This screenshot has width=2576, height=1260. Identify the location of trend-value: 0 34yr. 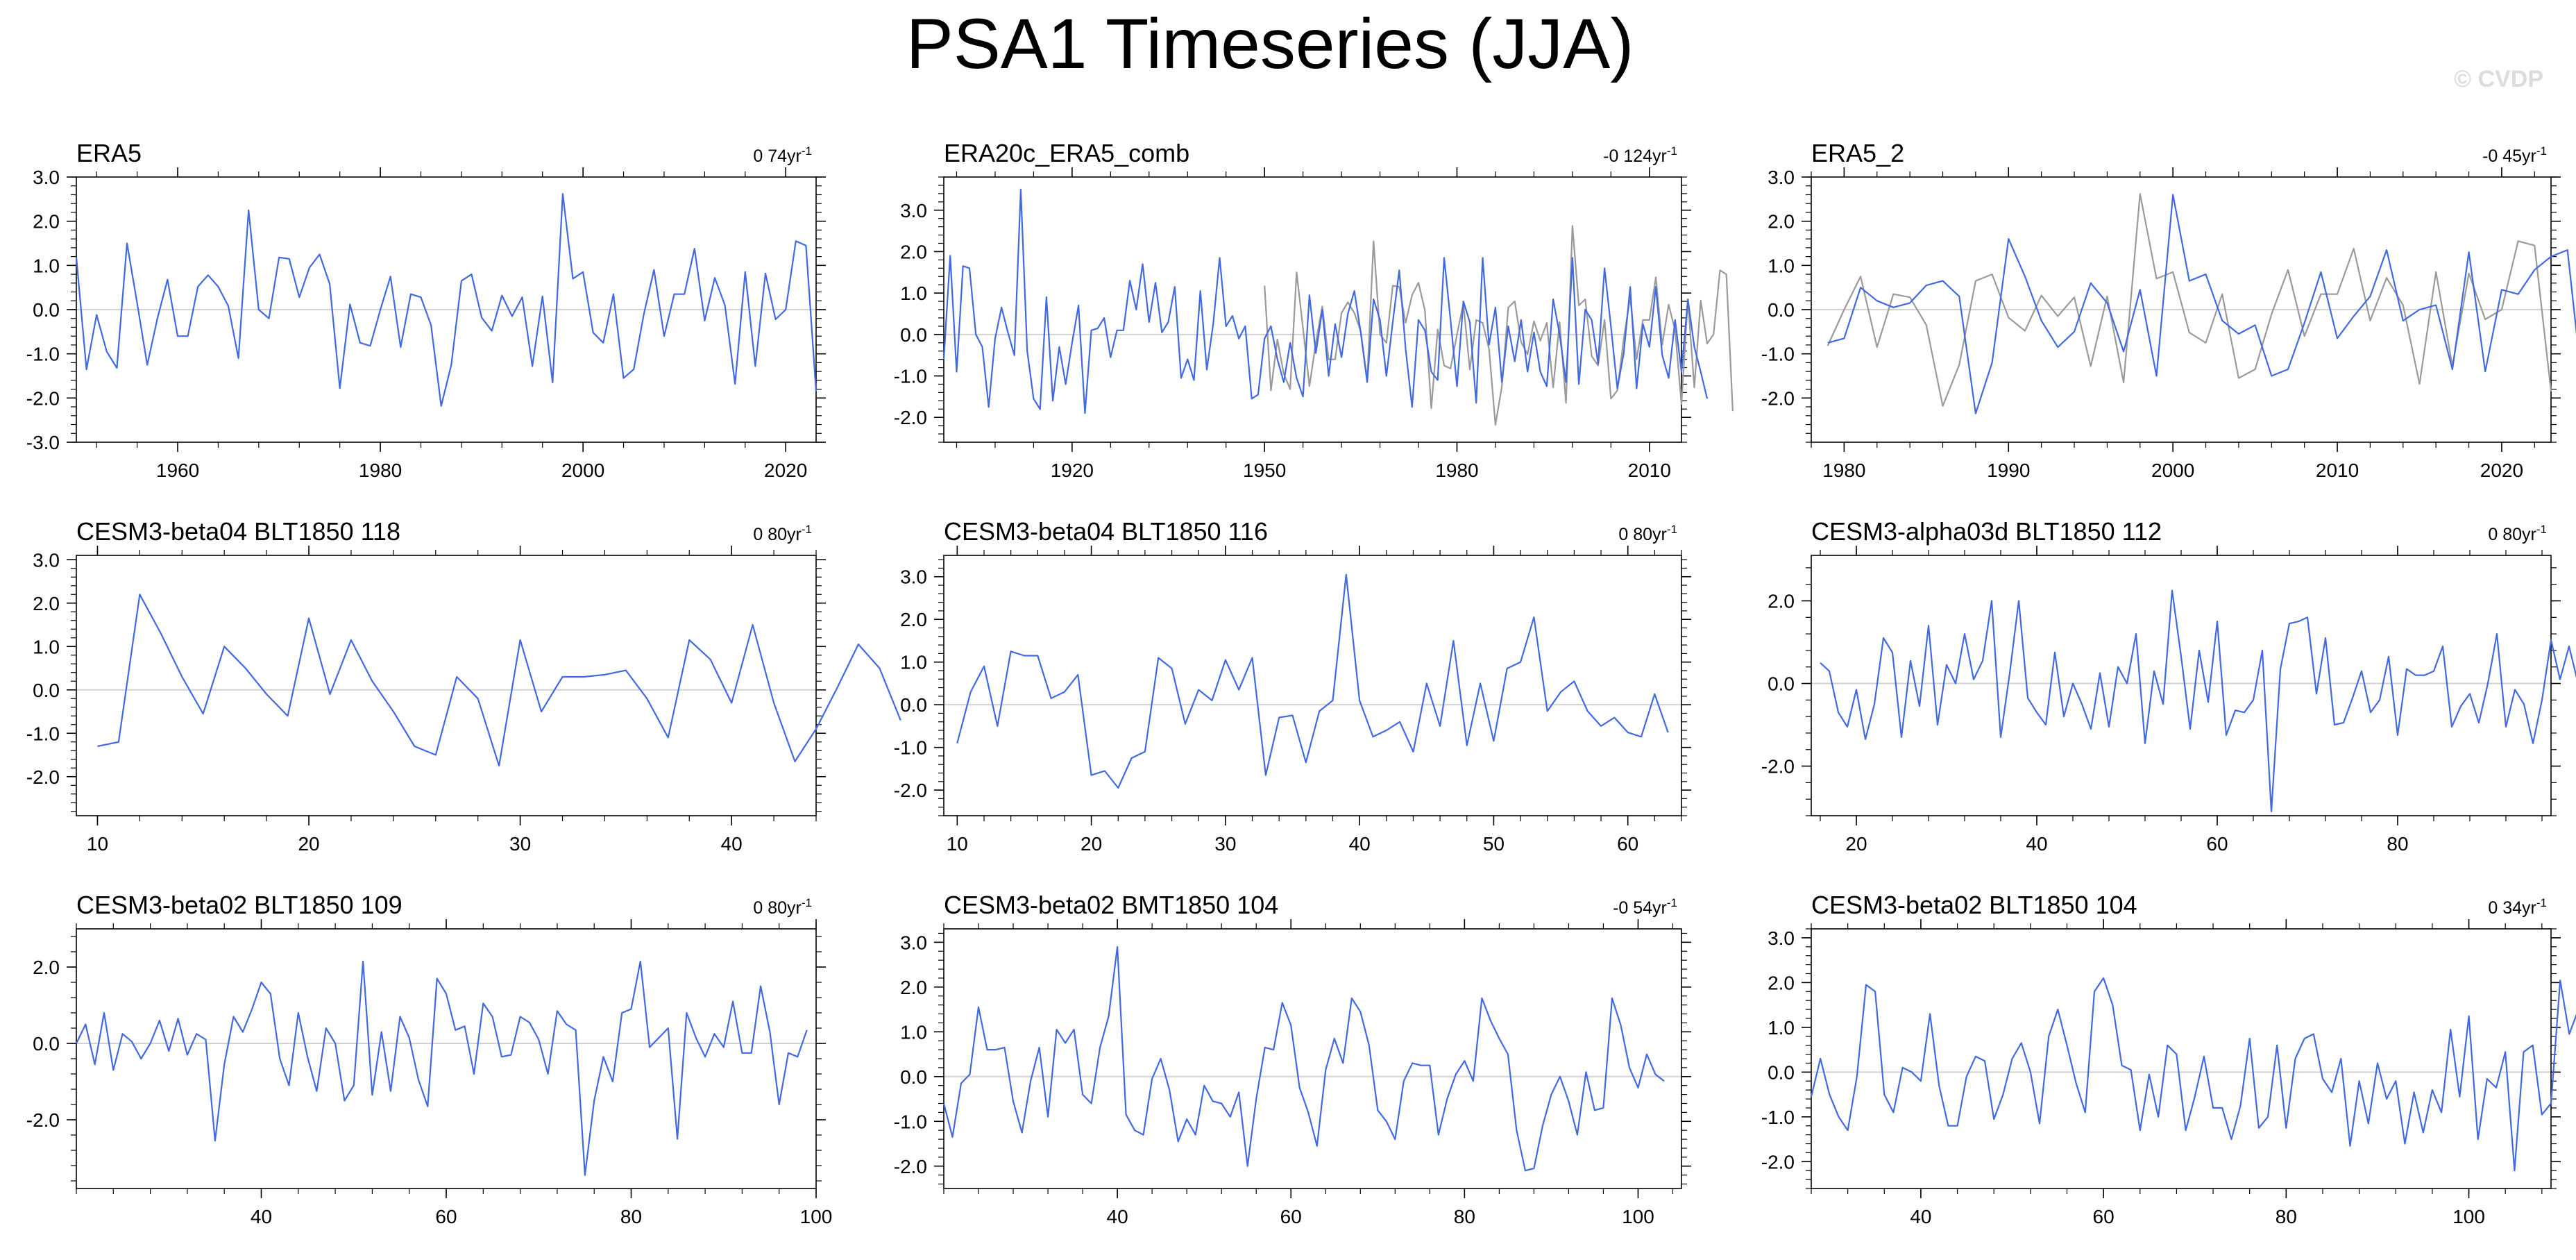
(2512, 908).